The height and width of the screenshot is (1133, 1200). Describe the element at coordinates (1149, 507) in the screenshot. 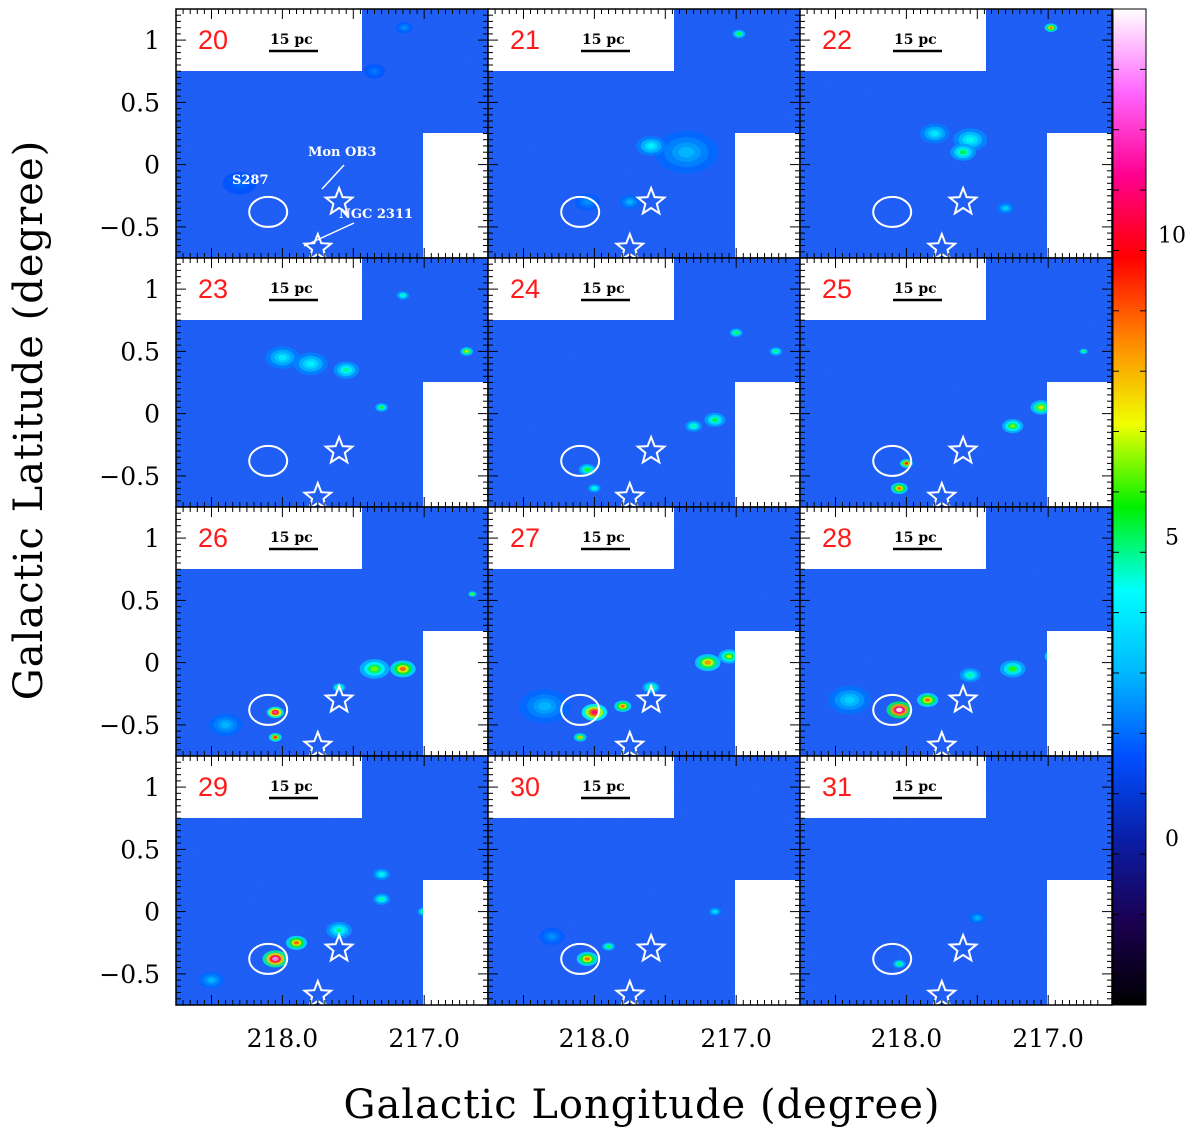

I see `colorbar: 0 5 10` at that location.